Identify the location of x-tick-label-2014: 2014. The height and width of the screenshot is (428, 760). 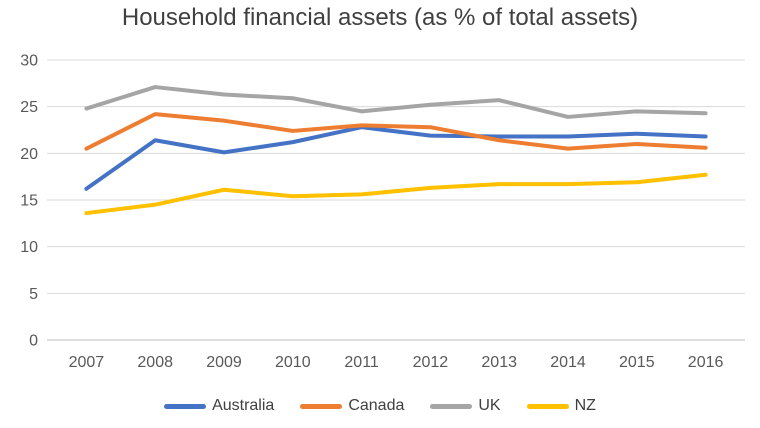
(568, 362).